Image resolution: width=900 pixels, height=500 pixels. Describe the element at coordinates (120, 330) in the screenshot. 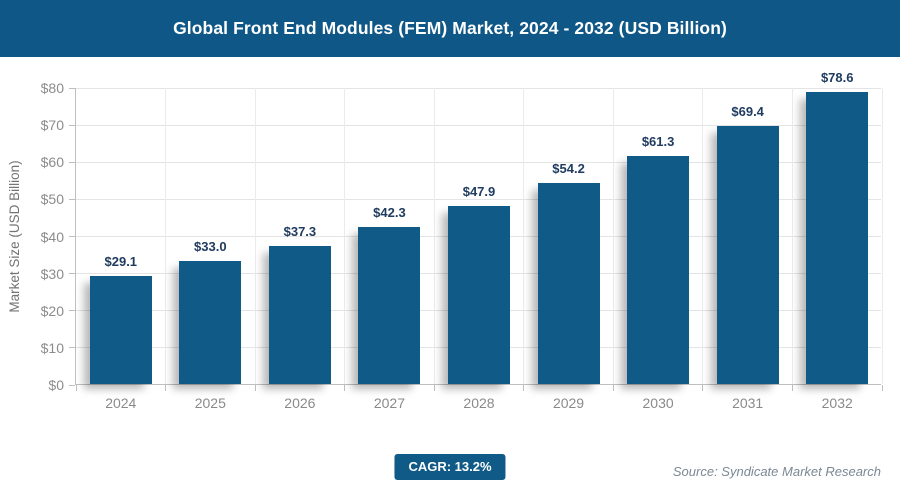

I see `bar-2024` at that location.